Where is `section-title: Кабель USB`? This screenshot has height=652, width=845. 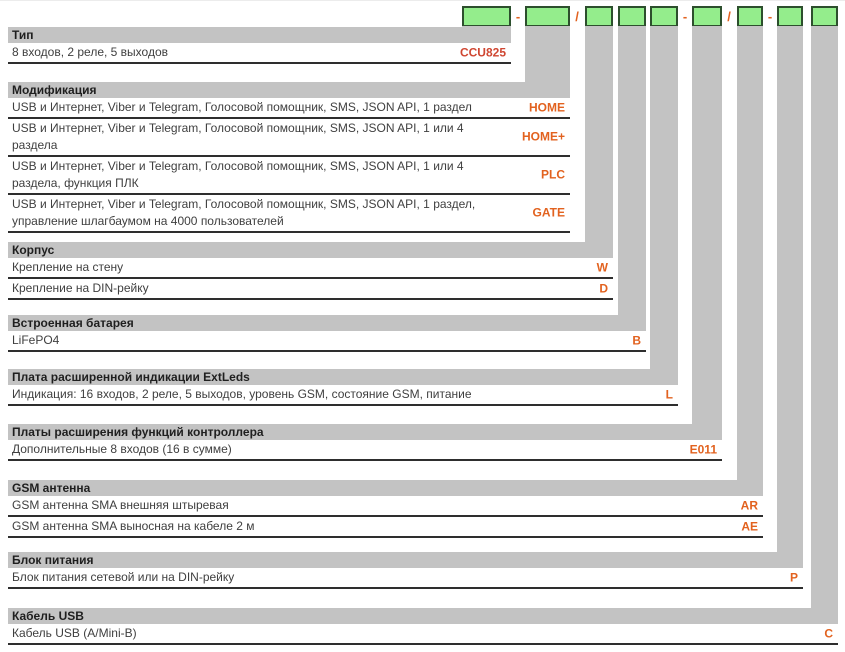 section-title: Кабель USB is located at coordinates (423, 616).